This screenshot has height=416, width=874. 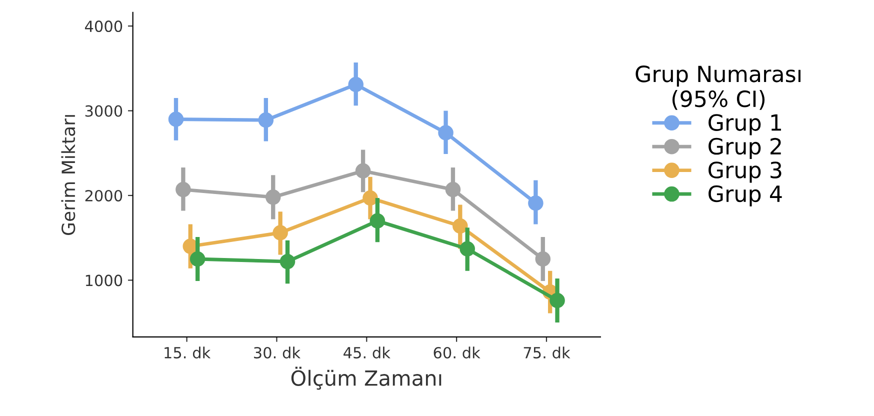 I want to click on y-tick-label: 1000, so click(x=104, y=280).